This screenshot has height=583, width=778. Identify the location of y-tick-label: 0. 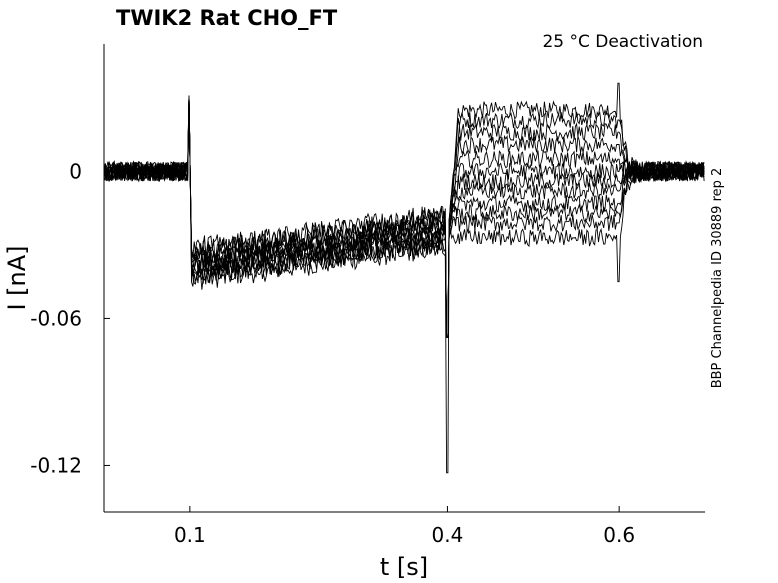
(75, 171).